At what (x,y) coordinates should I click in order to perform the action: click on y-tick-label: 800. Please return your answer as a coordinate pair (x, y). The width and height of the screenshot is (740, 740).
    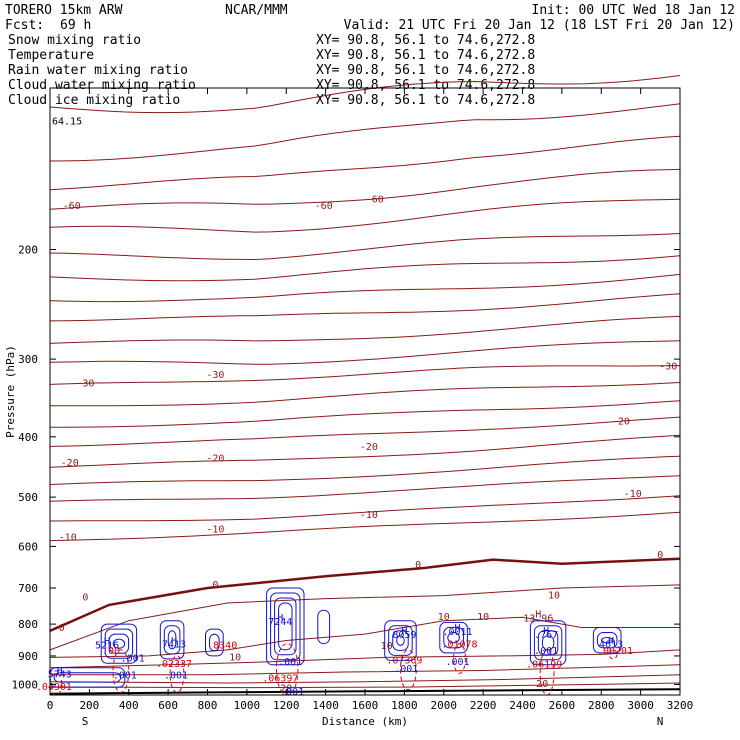
    Looking at the image, I should click on (28, 624).